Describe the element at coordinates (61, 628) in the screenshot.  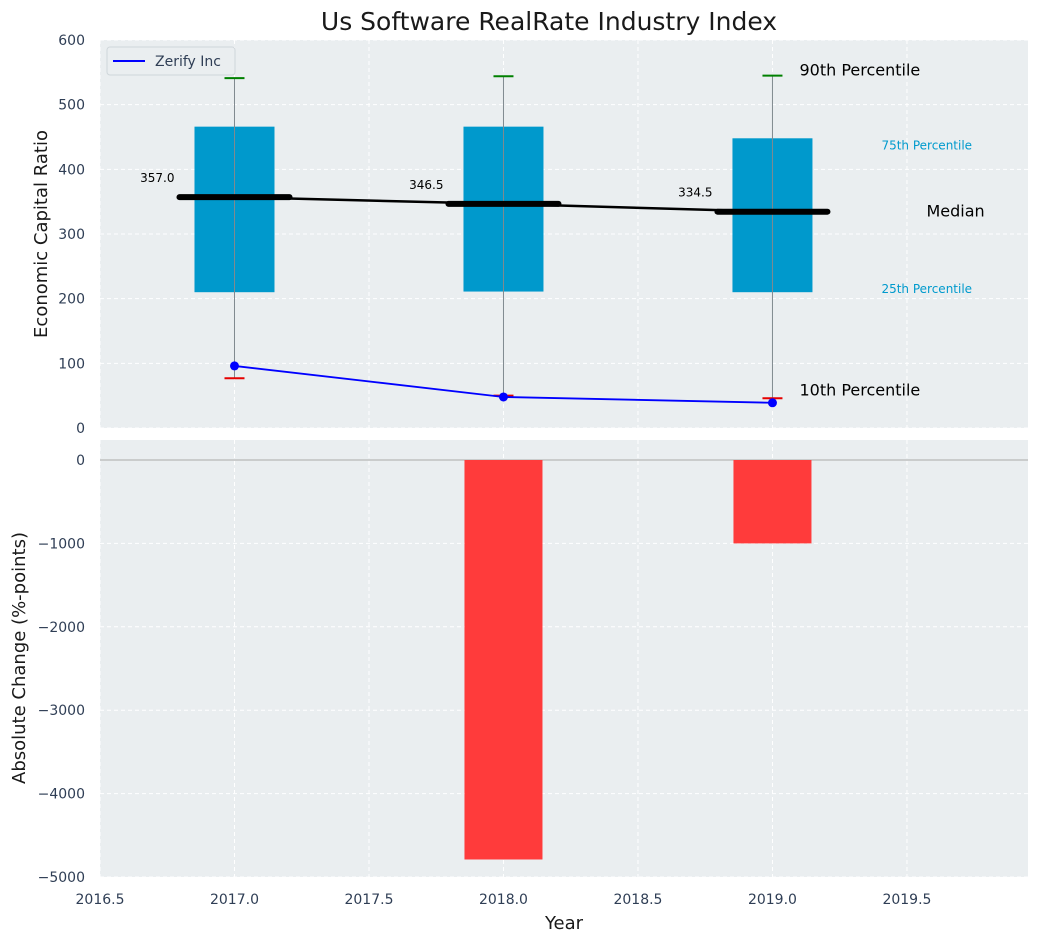
I see `bottom-y-tick-label: −2000` at that location.